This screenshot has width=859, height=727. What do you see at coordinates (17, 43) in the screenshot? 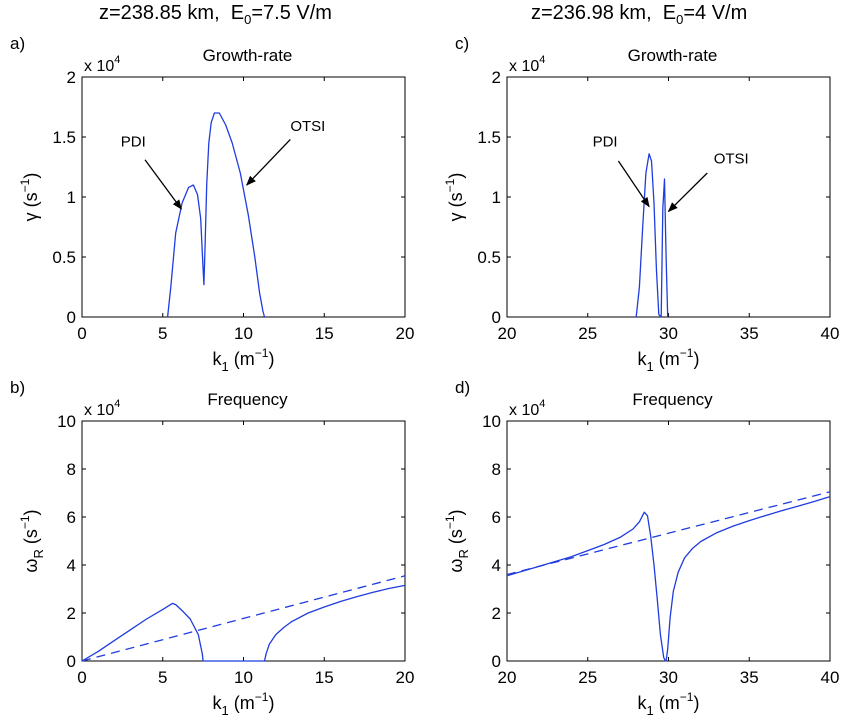
I see `panel-label: a)` at bounding box center [17, 43].